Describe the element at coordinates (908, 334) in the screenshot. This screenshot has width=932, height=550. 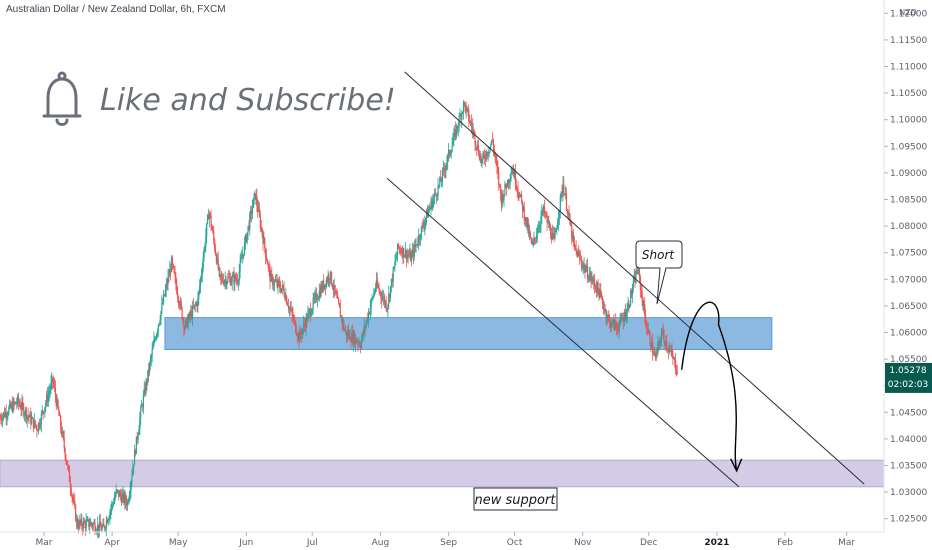
I see `price-tick-label: 1.06000` at that location.